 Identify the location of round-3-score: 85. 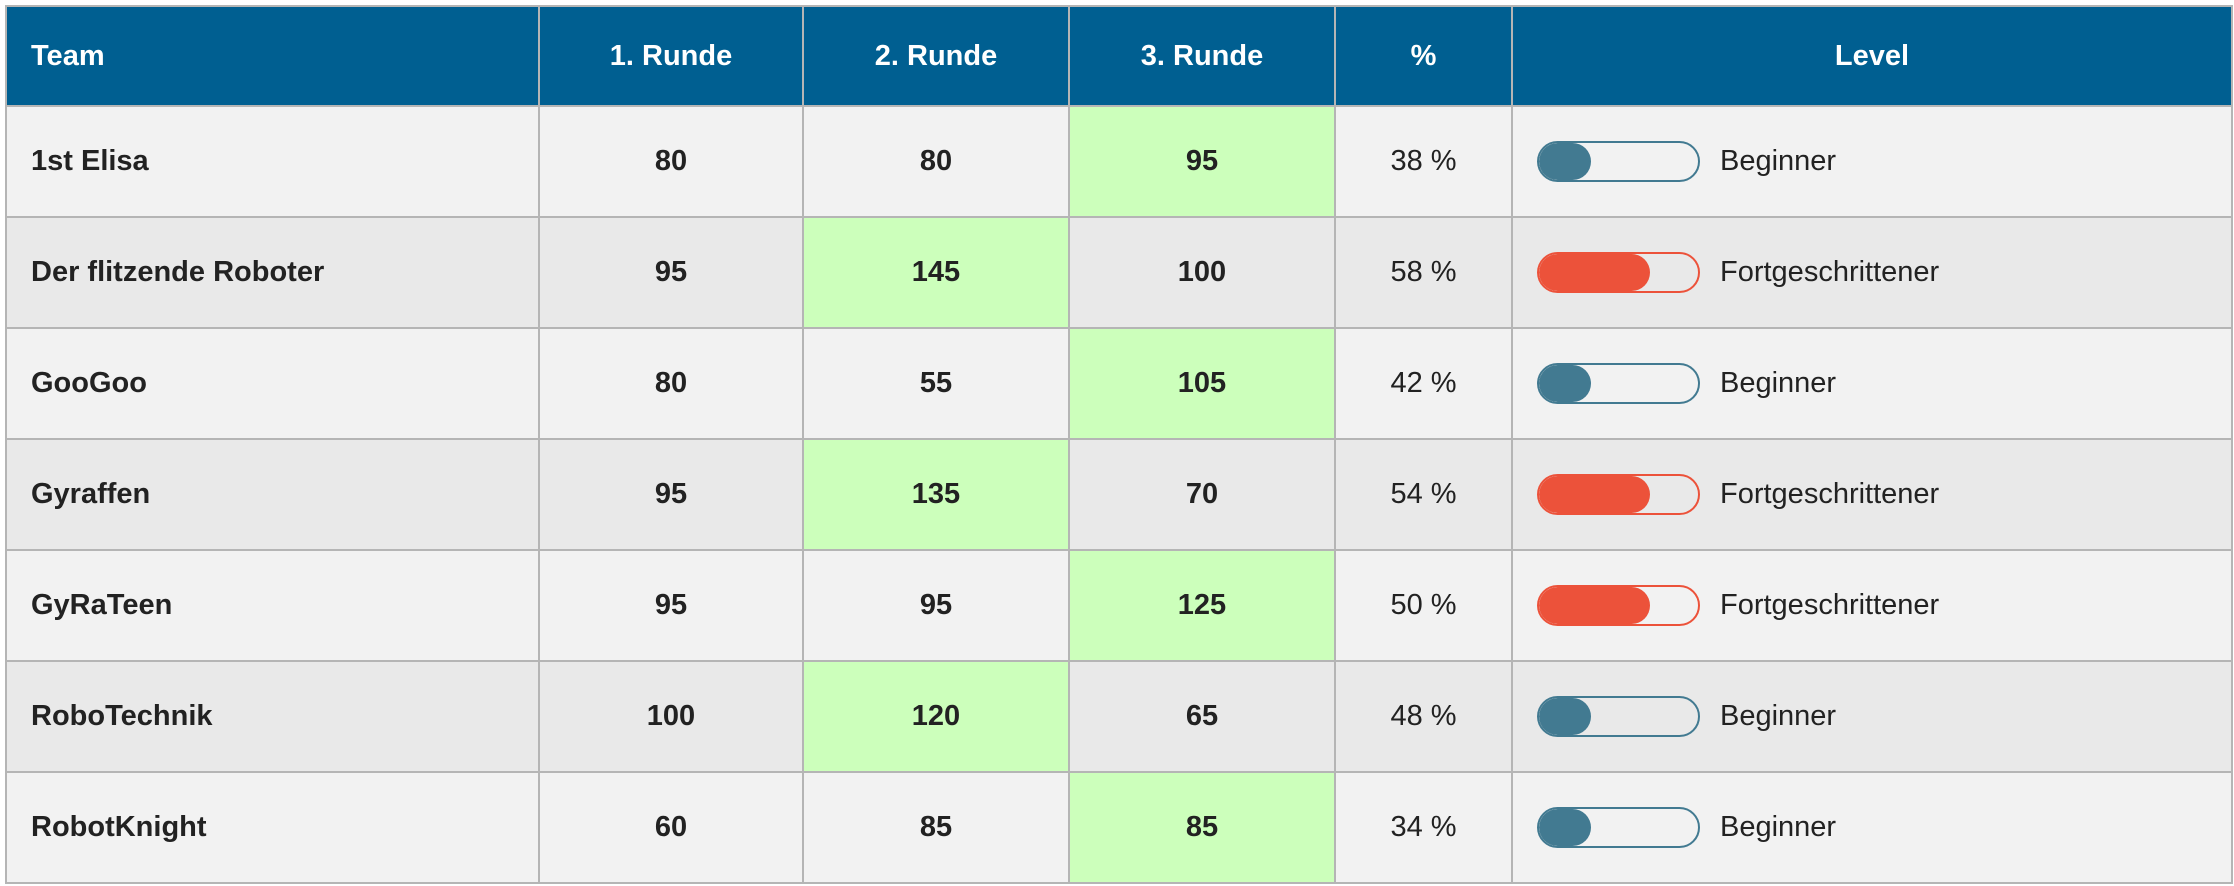
(1202, 827).